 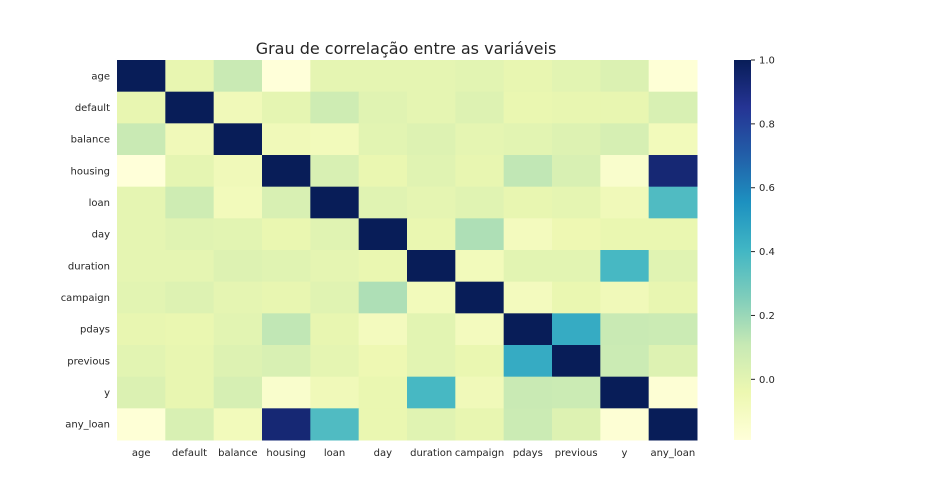 I want to click on x-tick-label: housing, so click(x=285, y=453).